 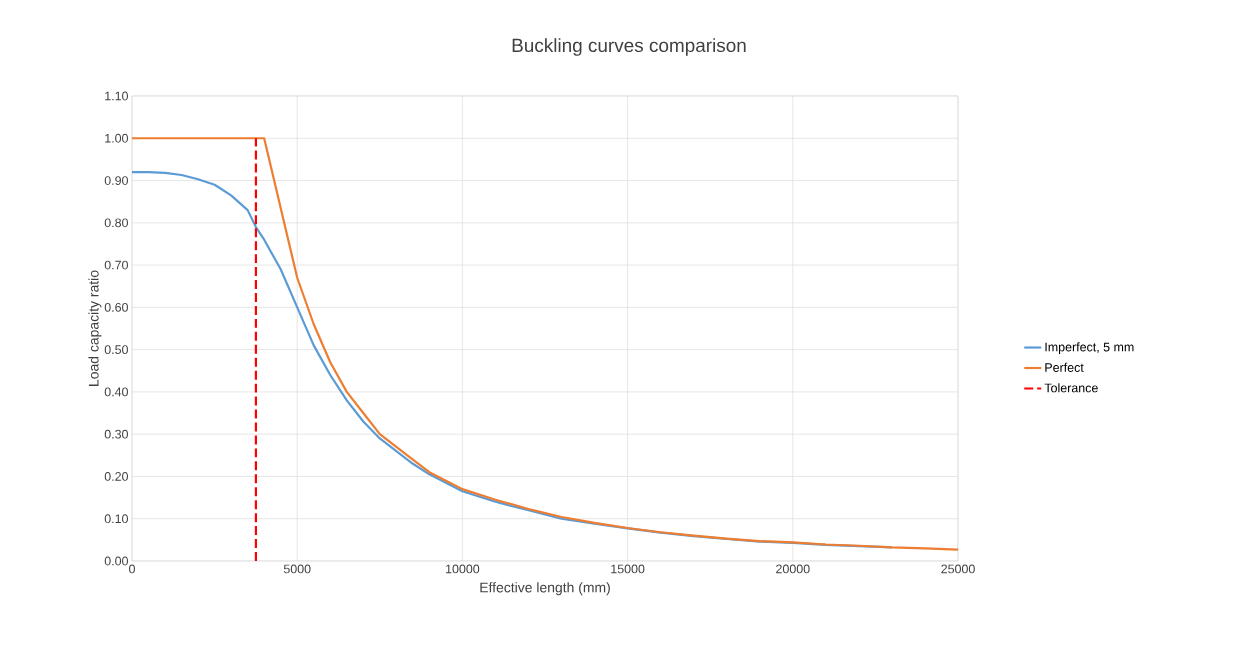 I want to click on y-tick-label: 0.00, so click(x=116, y=561).